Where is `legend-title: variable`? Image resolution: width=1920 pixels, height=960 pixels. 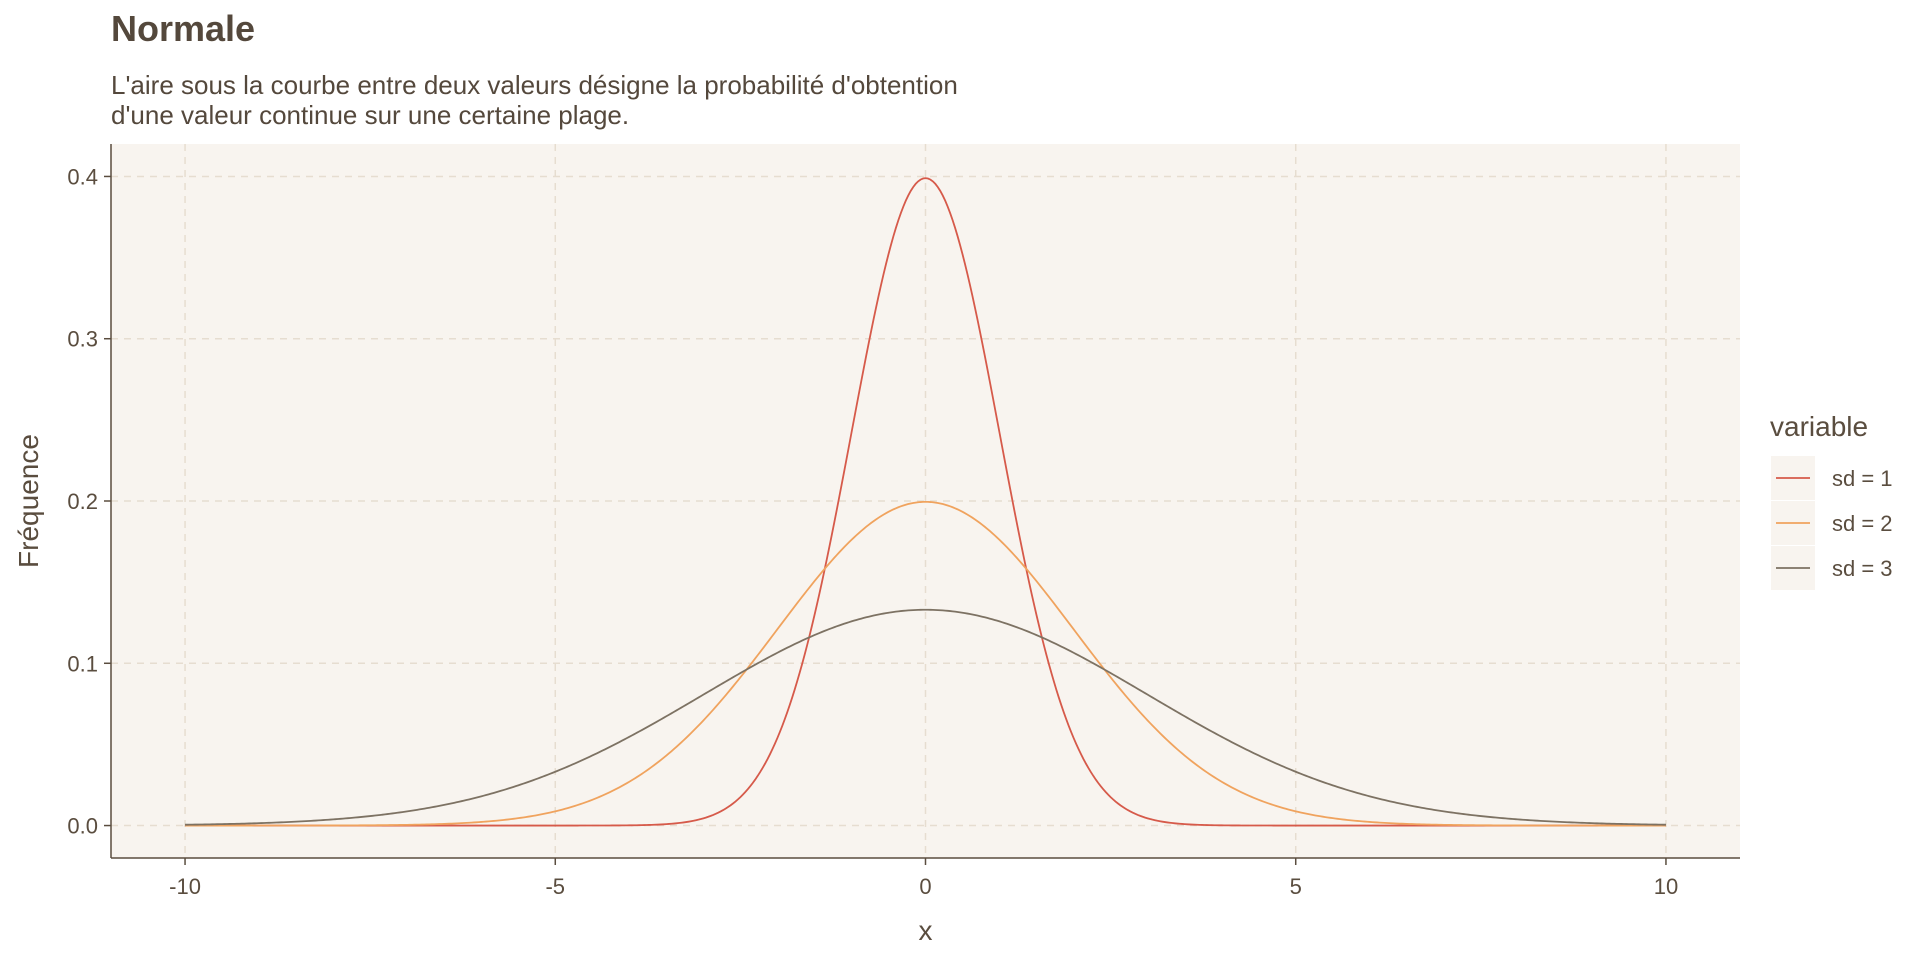
legend-title: variable is located at coordinates (1819, 426).